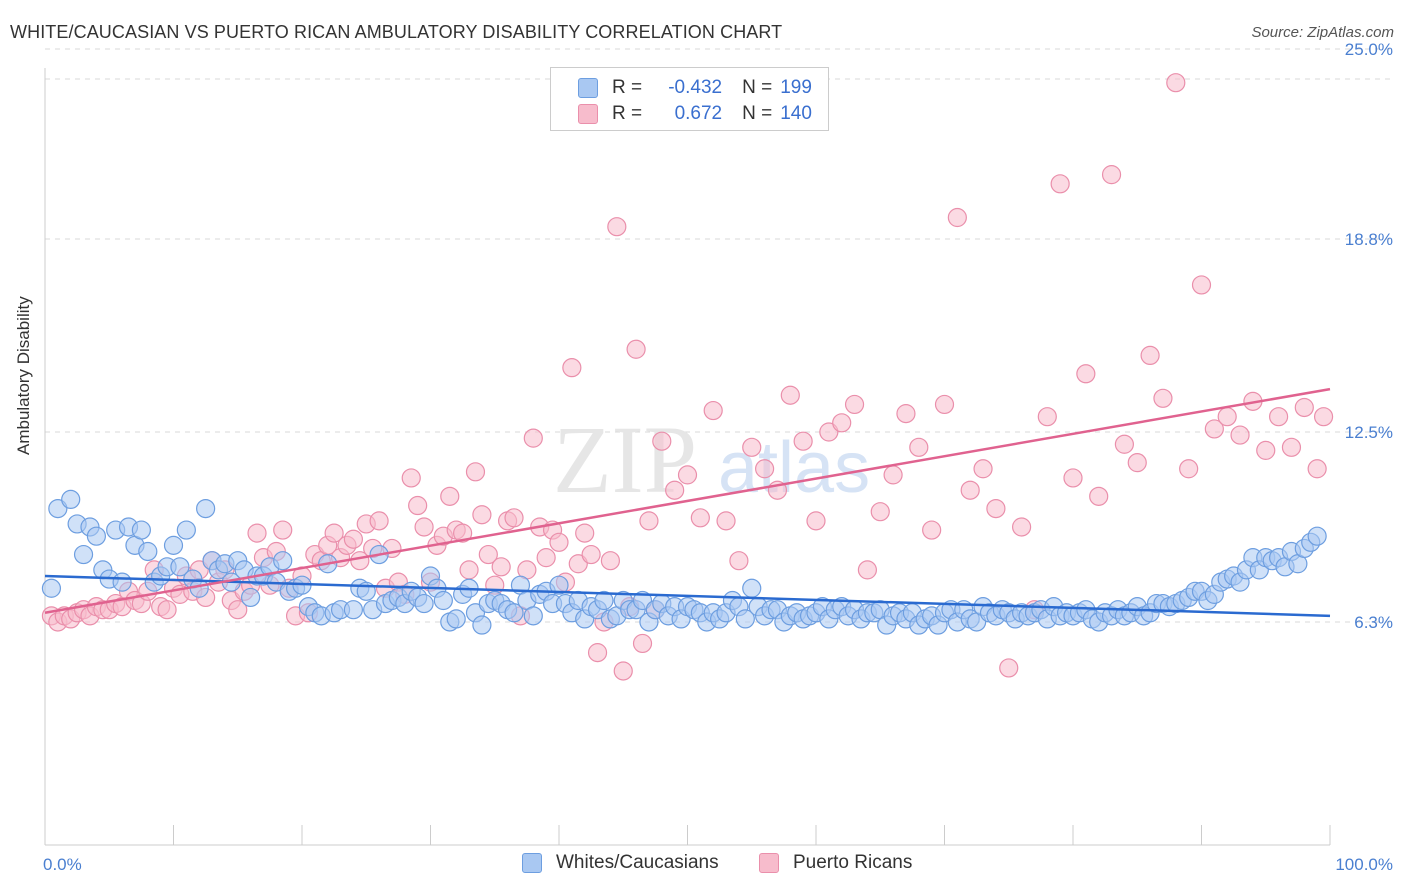 This screenshot has width=1406, height=892. Describe the element at coordinates (1369, 432) in the screenshot. I see `y-tick-label: 12.5%` at that location.